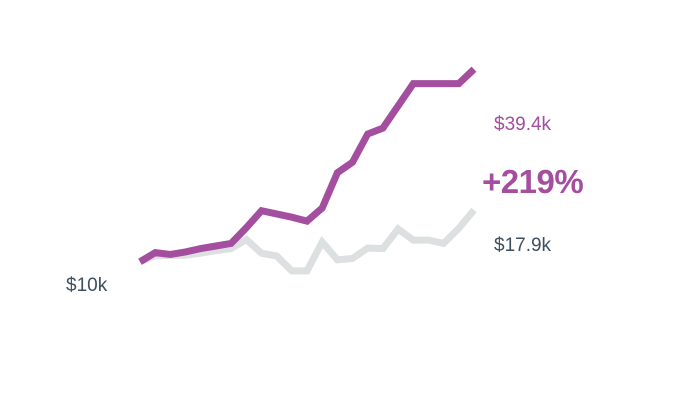 This screenshot has width=680, height=408. Describe the element at coordinates (523, 124) in the screenshot. I see `primary-end-value-label: $39.4k` at that location.